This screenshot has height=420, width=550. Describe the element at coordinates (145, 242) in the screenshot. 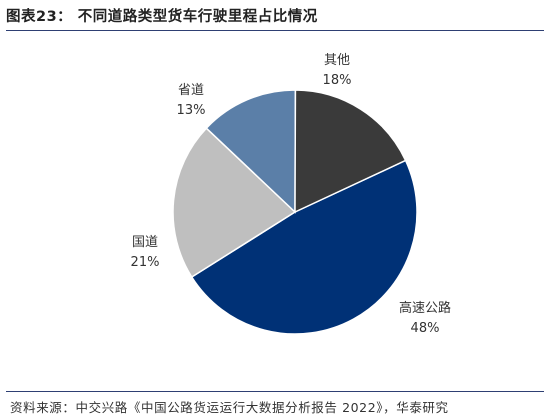

I see `slice-label-2: 国道` at that location.